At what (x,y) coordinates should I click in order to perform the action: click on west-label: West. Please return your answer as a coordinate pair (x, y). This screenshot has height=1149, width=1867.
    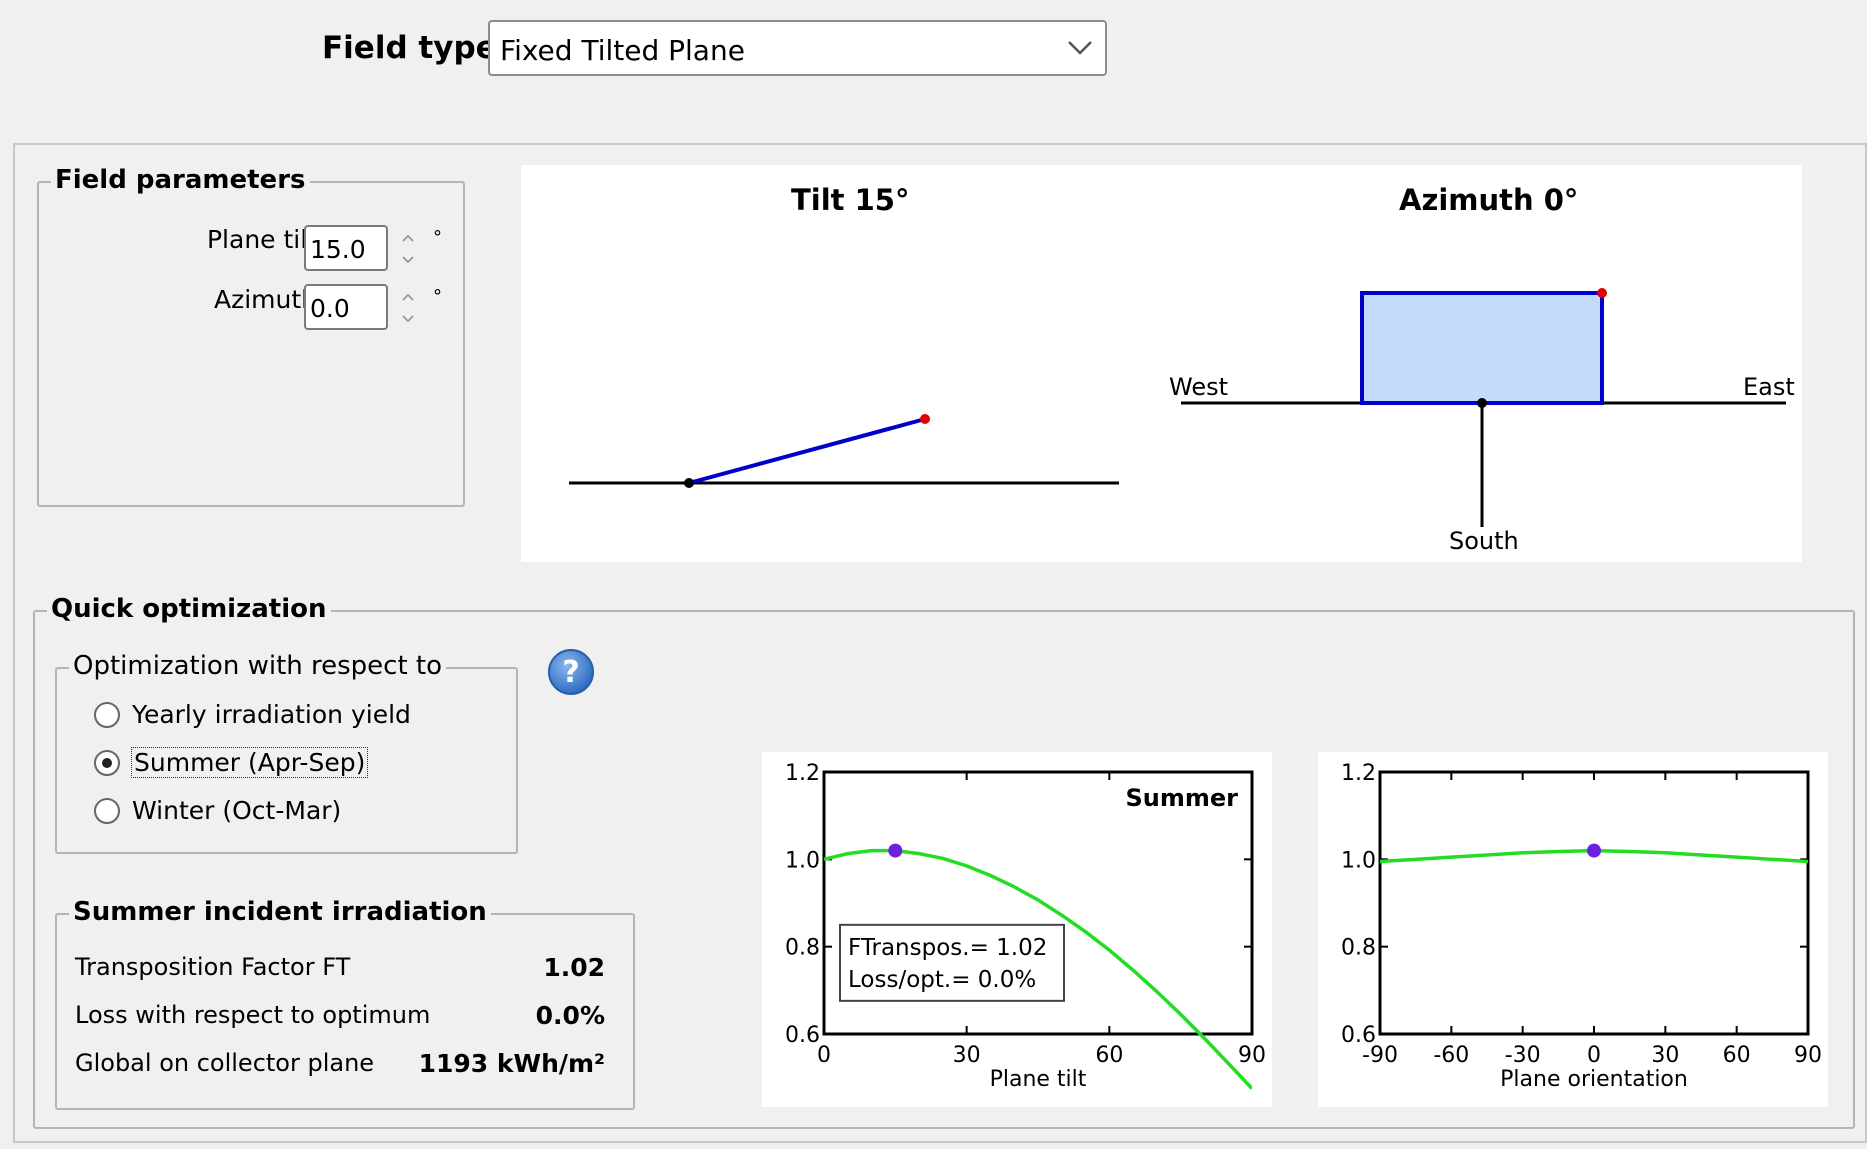
    Looking at the image, I should click on (1199, 387).